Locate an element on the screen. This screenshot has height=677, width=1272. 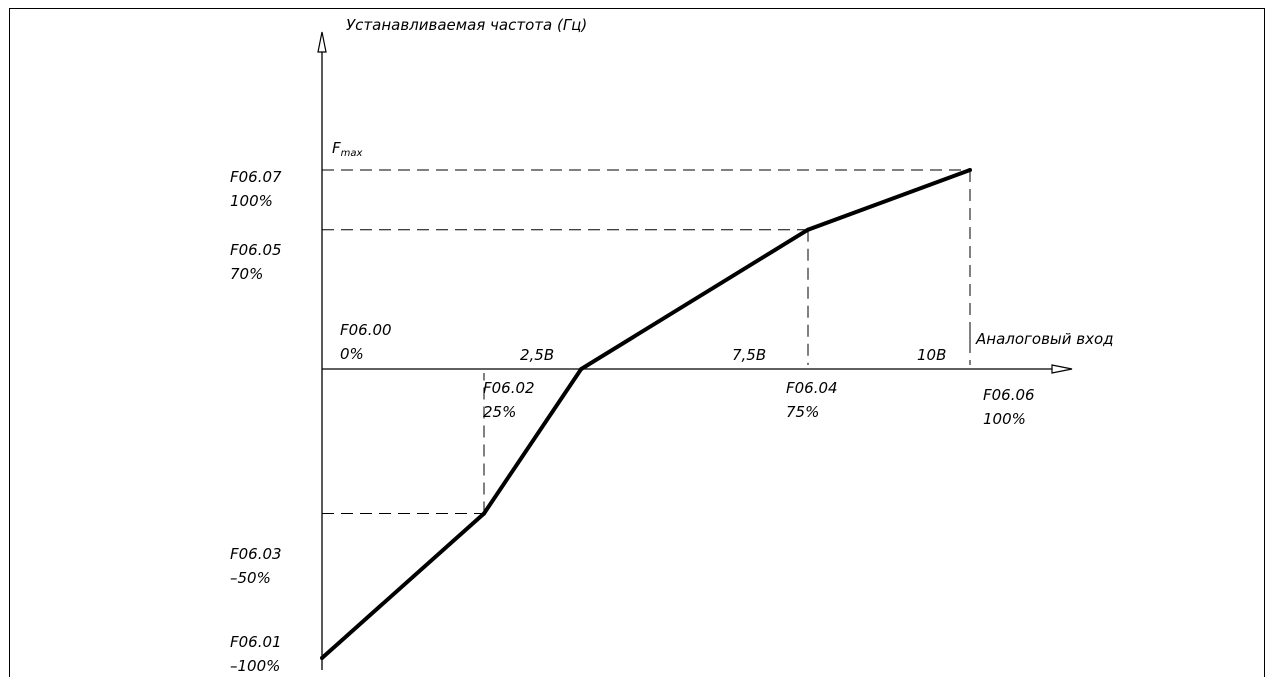
x-tick-param-25: F06.02 is located at coordinates (509, 388).